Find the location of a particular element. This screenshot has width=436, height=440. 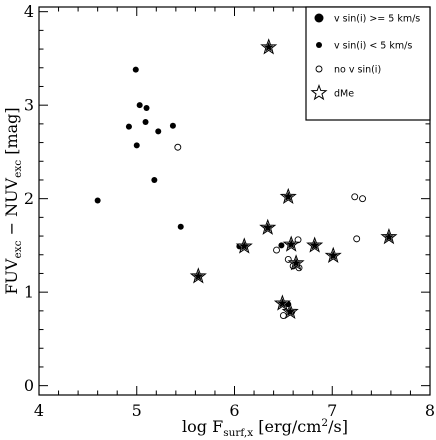

legend-label: v sin(i) >= 5 km/s is located at coordinates (377, 19).